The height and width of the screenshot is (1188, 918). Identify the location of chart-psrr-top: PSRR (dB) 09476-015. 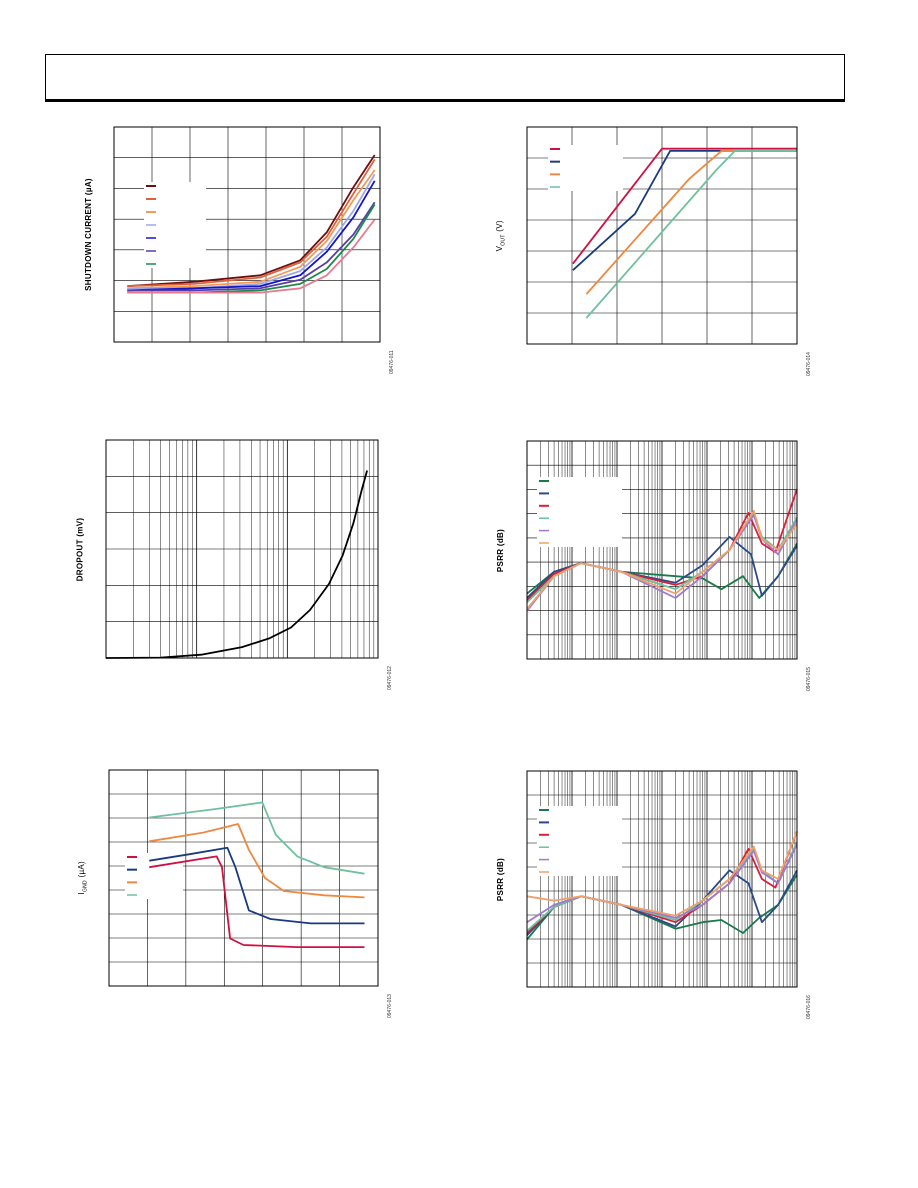
(657, 565).